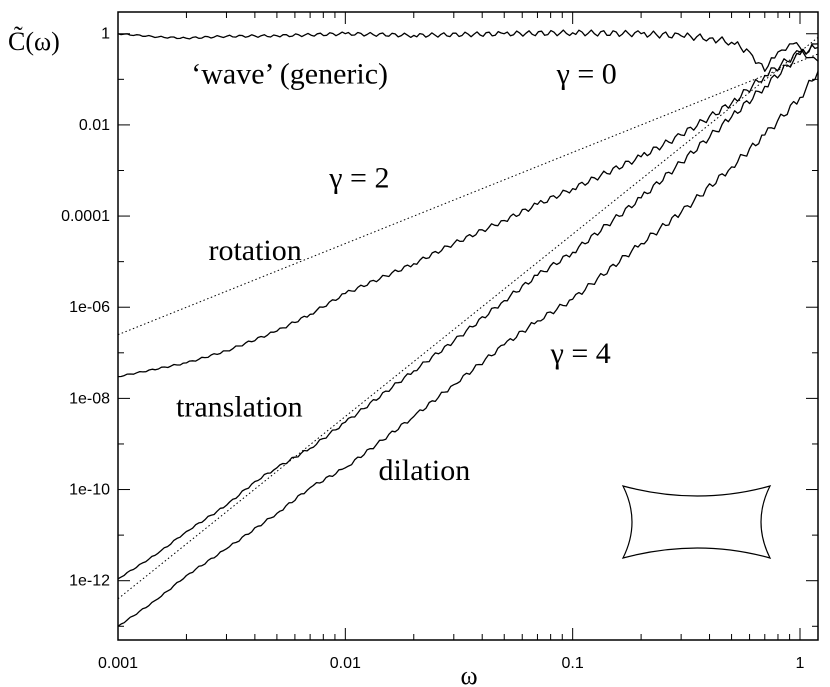  What do you see at coordinates (105, 34) in the screenshot?
I see `y-tick-label: 1` at bounding box center [105, 34].